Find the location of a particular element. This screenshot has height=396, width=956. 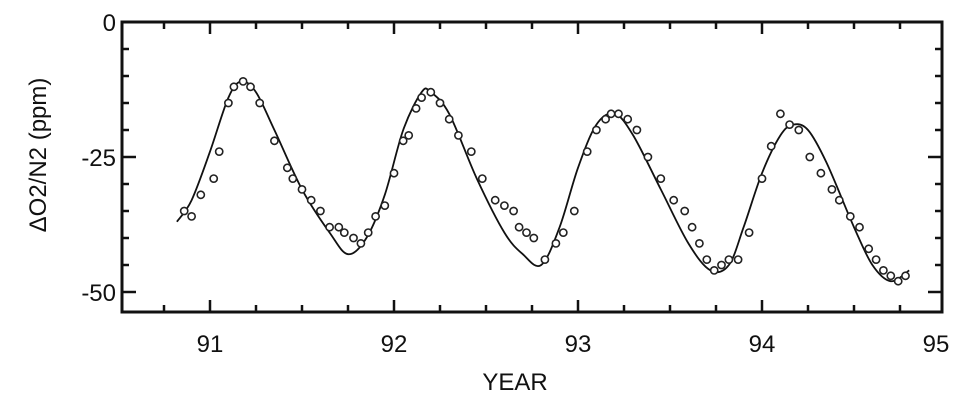

y-tick-label: -25 is located at coordinates (98, 158).